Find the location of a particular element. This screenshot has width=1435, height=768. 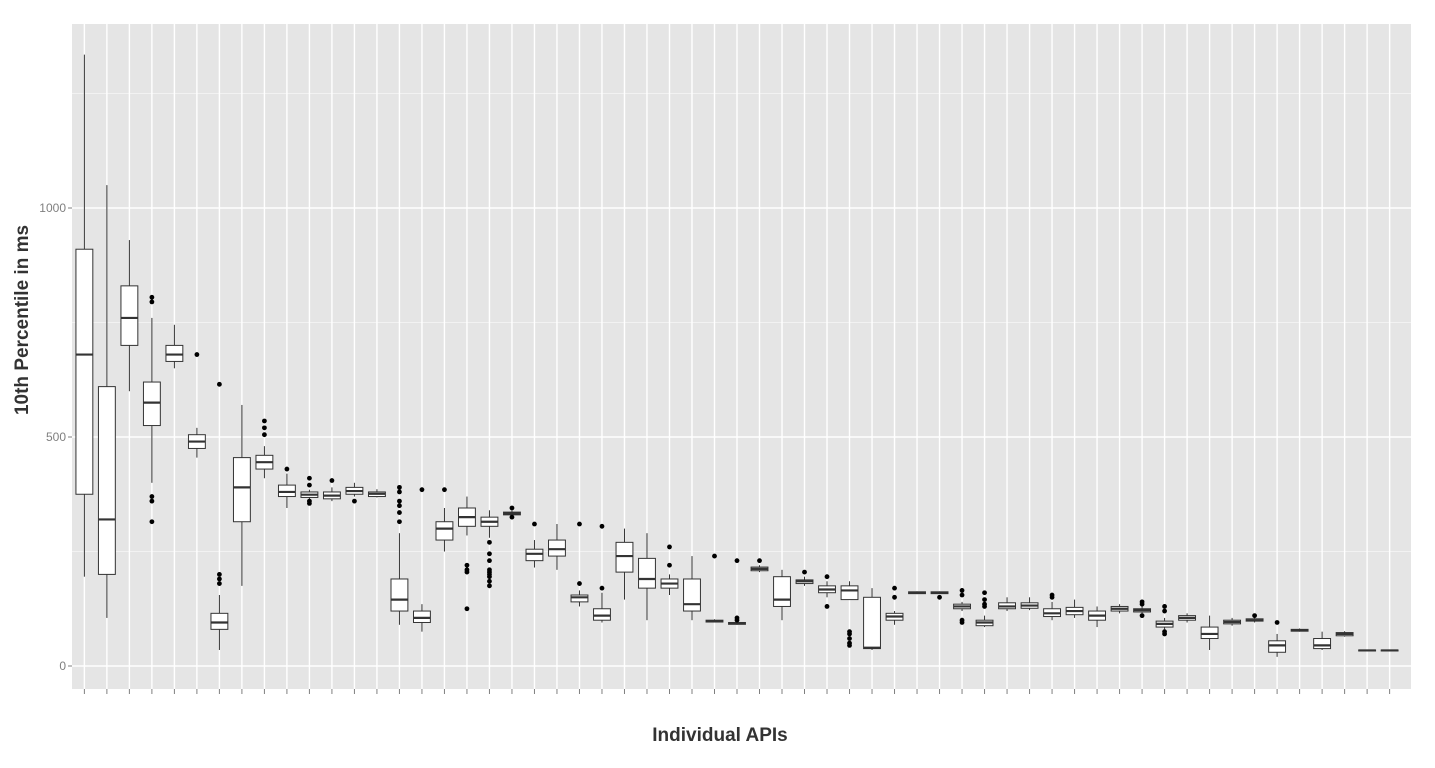

box-A25 is located at coordinates (624, 564).